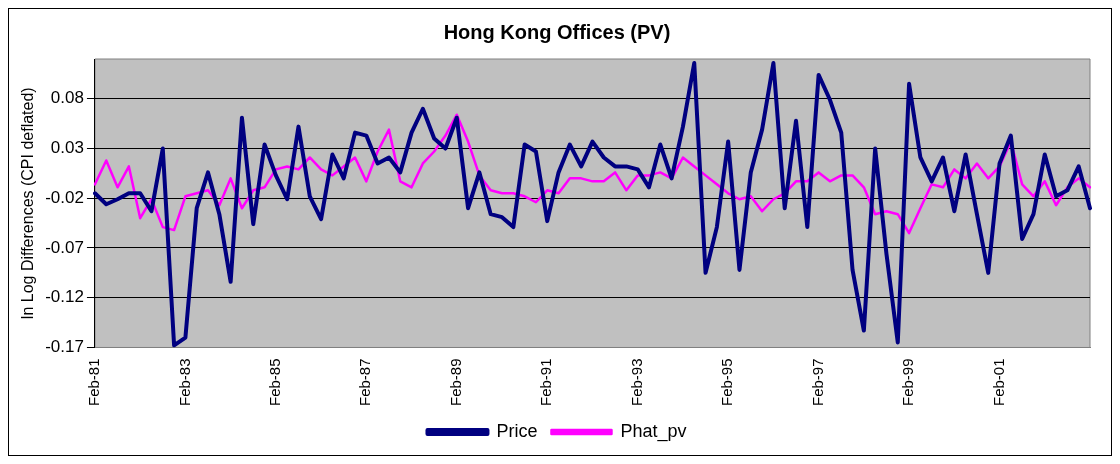 The height and width of the screenshot is (464, 1120). I want to click on x-tick-label: Feb-93, so click(636, 382).